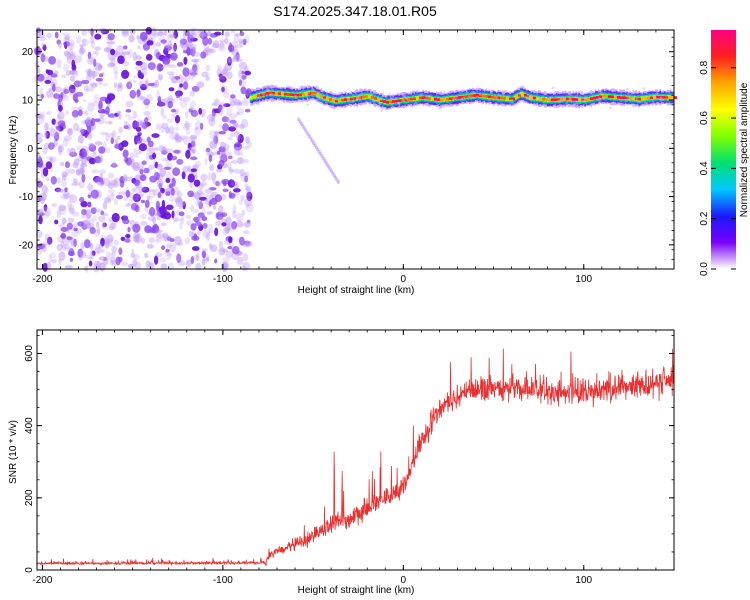  Describe the element at coordinates (338, 182) in the screenshot. I see `spectrogram-branch-cell` at that location.